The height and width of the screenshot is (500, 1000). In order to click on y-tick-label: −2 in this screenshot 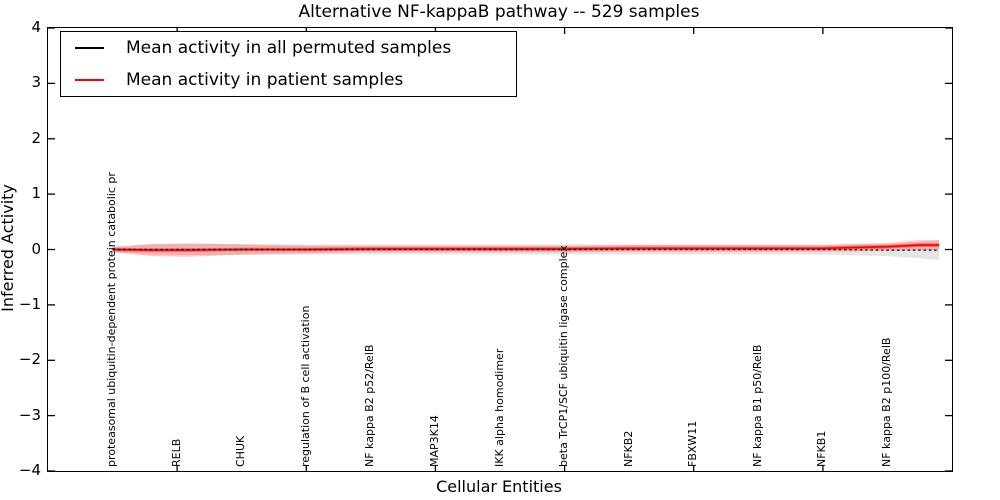, I will do `click(29, 359)`.